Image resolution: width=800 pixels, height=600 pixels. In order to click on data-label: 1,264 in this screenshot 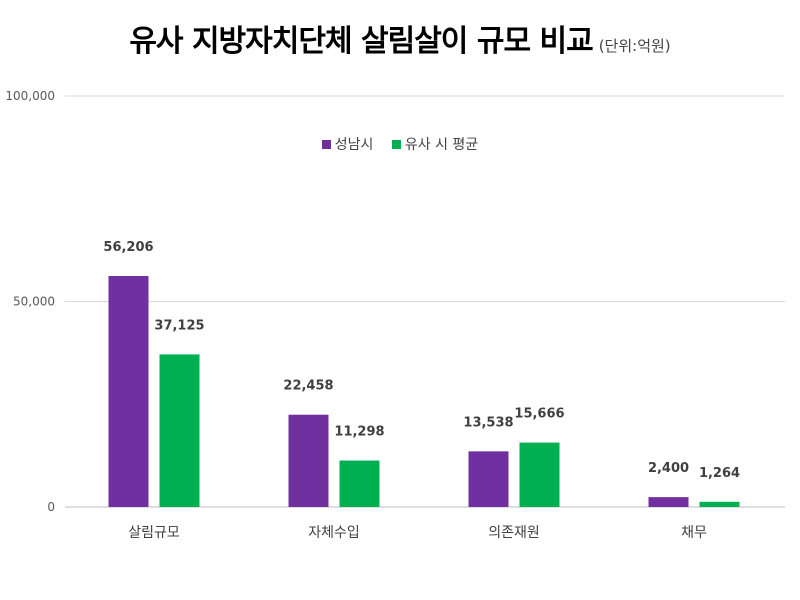, I will do `click(719, 473)`.